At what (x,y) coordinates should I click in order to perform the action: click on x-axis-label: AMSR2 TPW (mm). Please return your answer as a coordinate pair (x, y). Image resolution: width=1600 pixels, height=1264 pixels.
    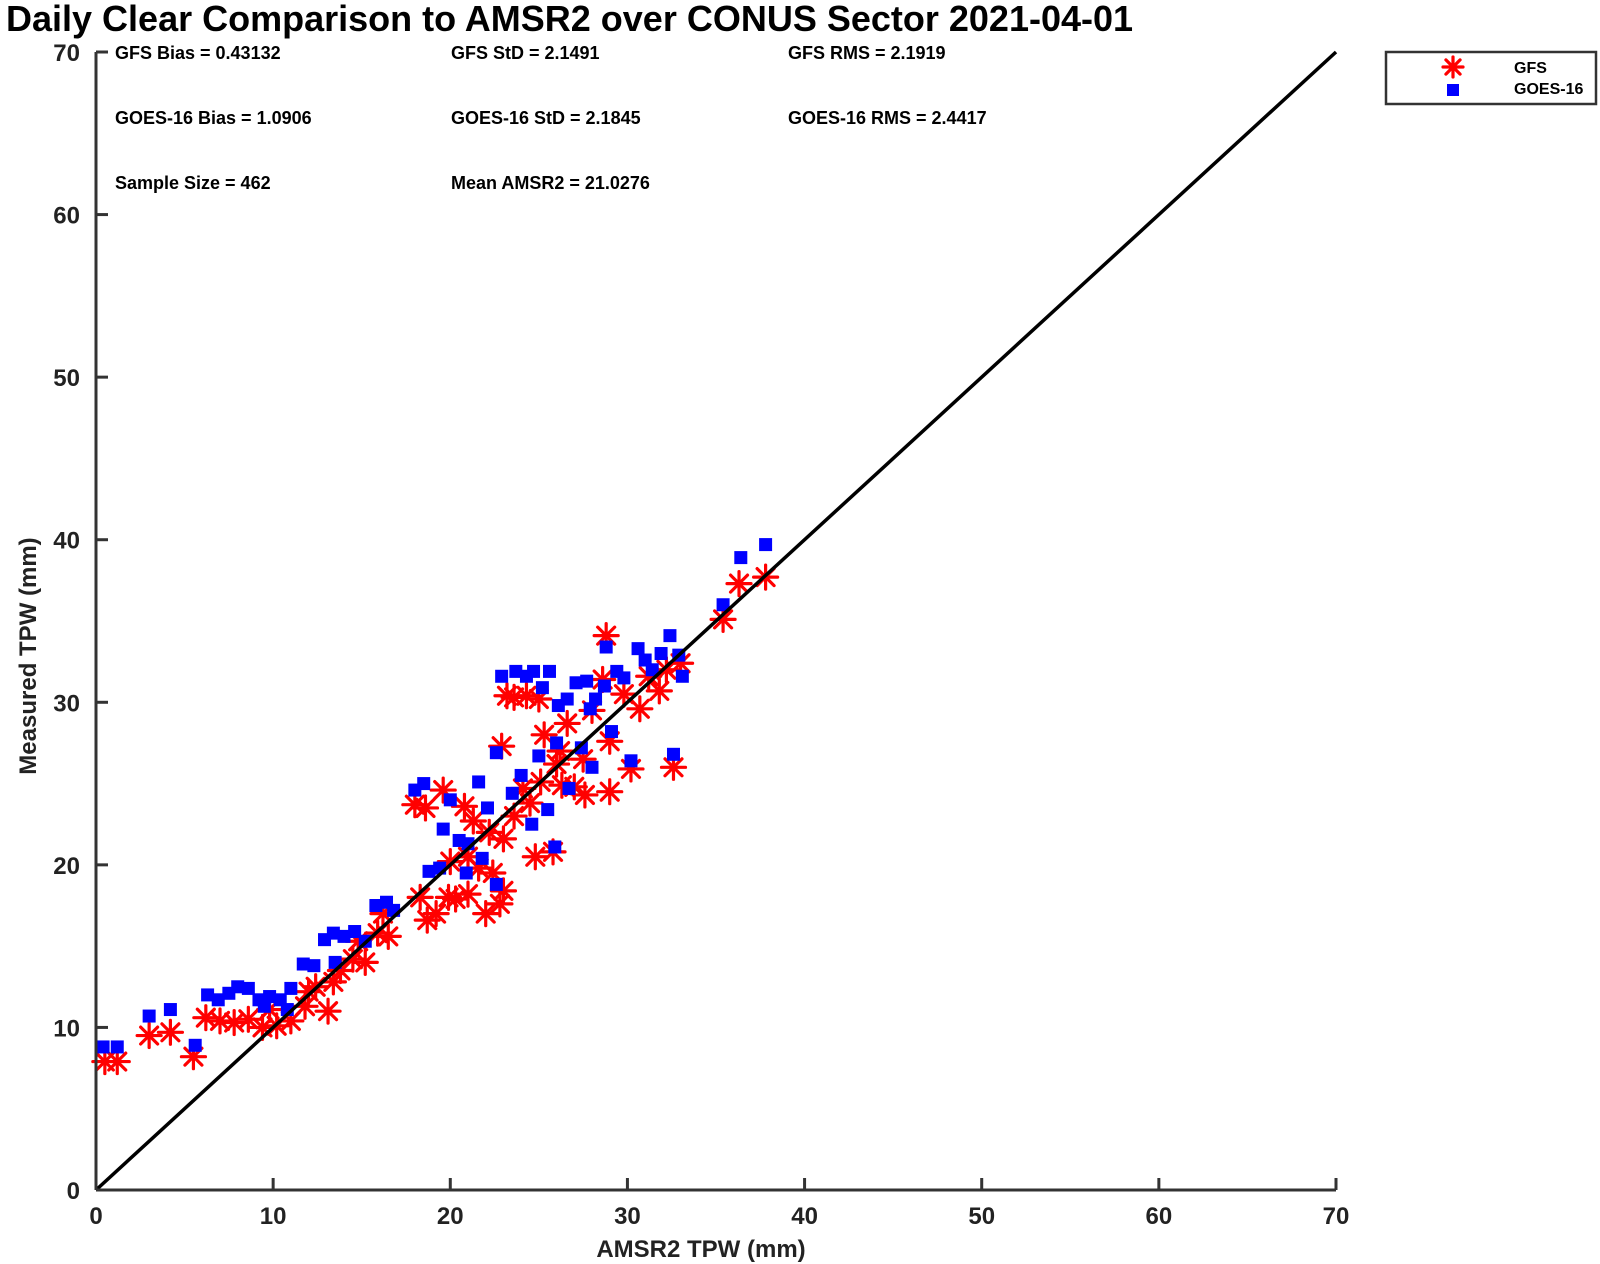
    Looking at the image, I should click on (700, 1249).